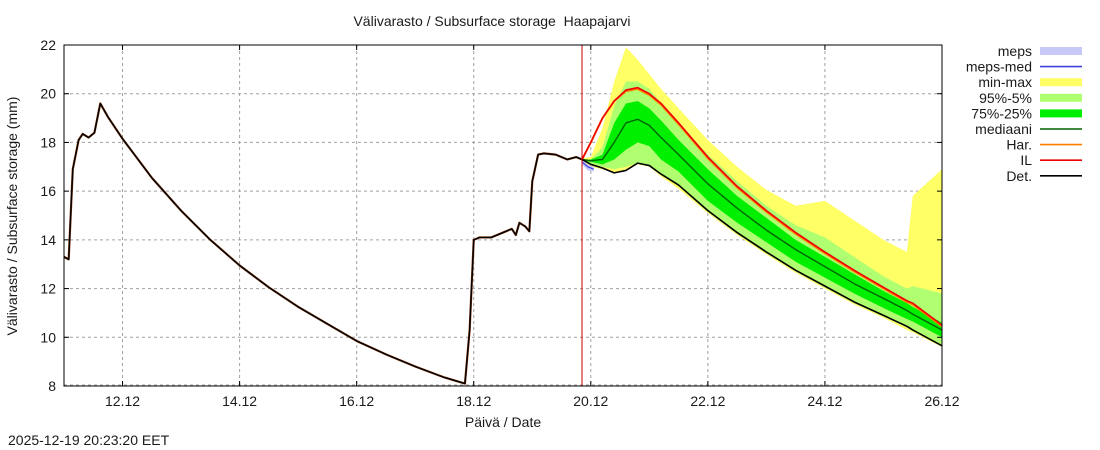 The height and width of the screenshot is (450, 1100). Describe the element at coordinates (503, 422) in the screenshot. I see `x-axis-label: Päivä / Date` at that location.